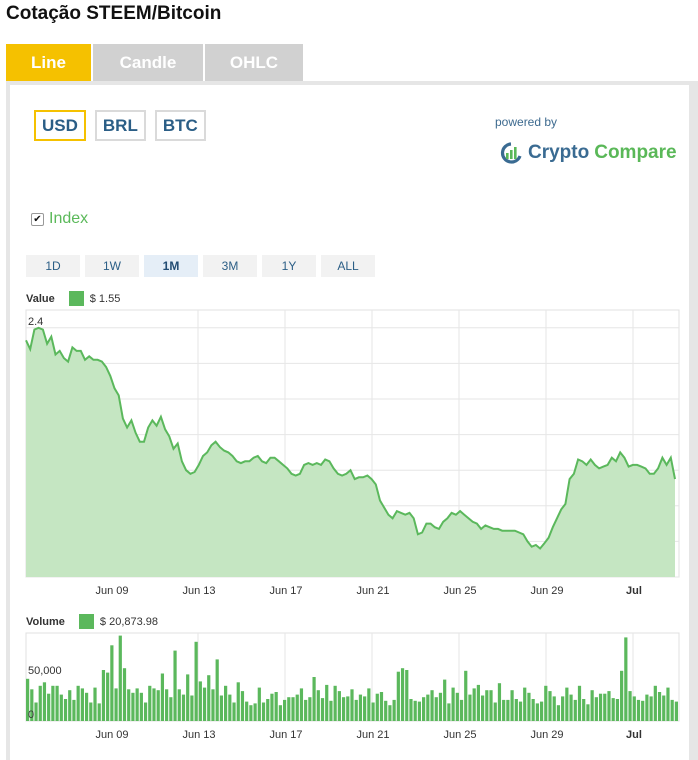 Image resolution: width=698 pixels, height=760 pixels. I want to click on range-button-1y: 1Y, so click(289, 266).